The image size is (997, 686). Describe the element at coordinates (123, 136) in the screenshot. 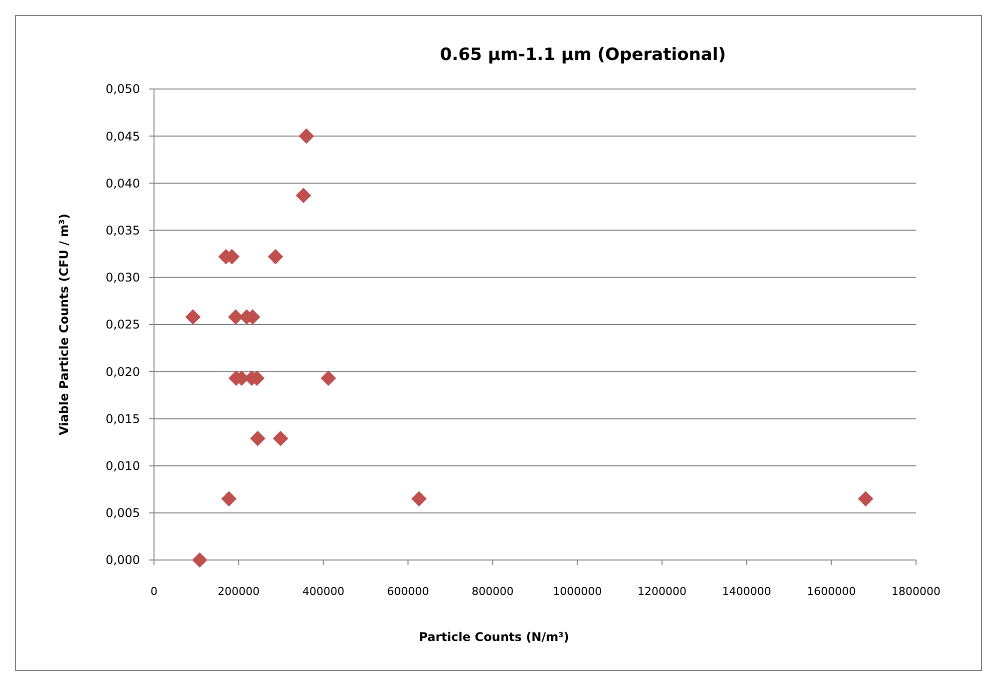

I see `y-tick-label: 0,045` at that location.